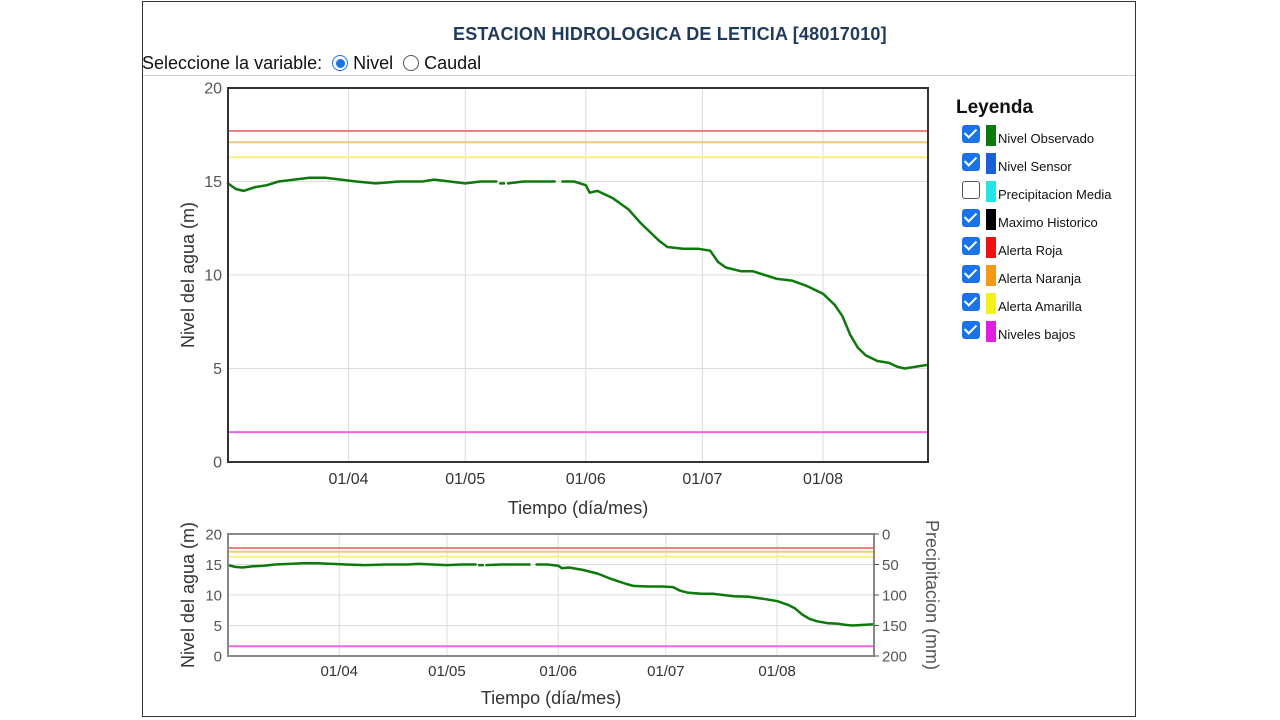 This screenshot has height=720, width=1280. I want to click on legend-label: Alerta Naranja, so click(1040, 278).